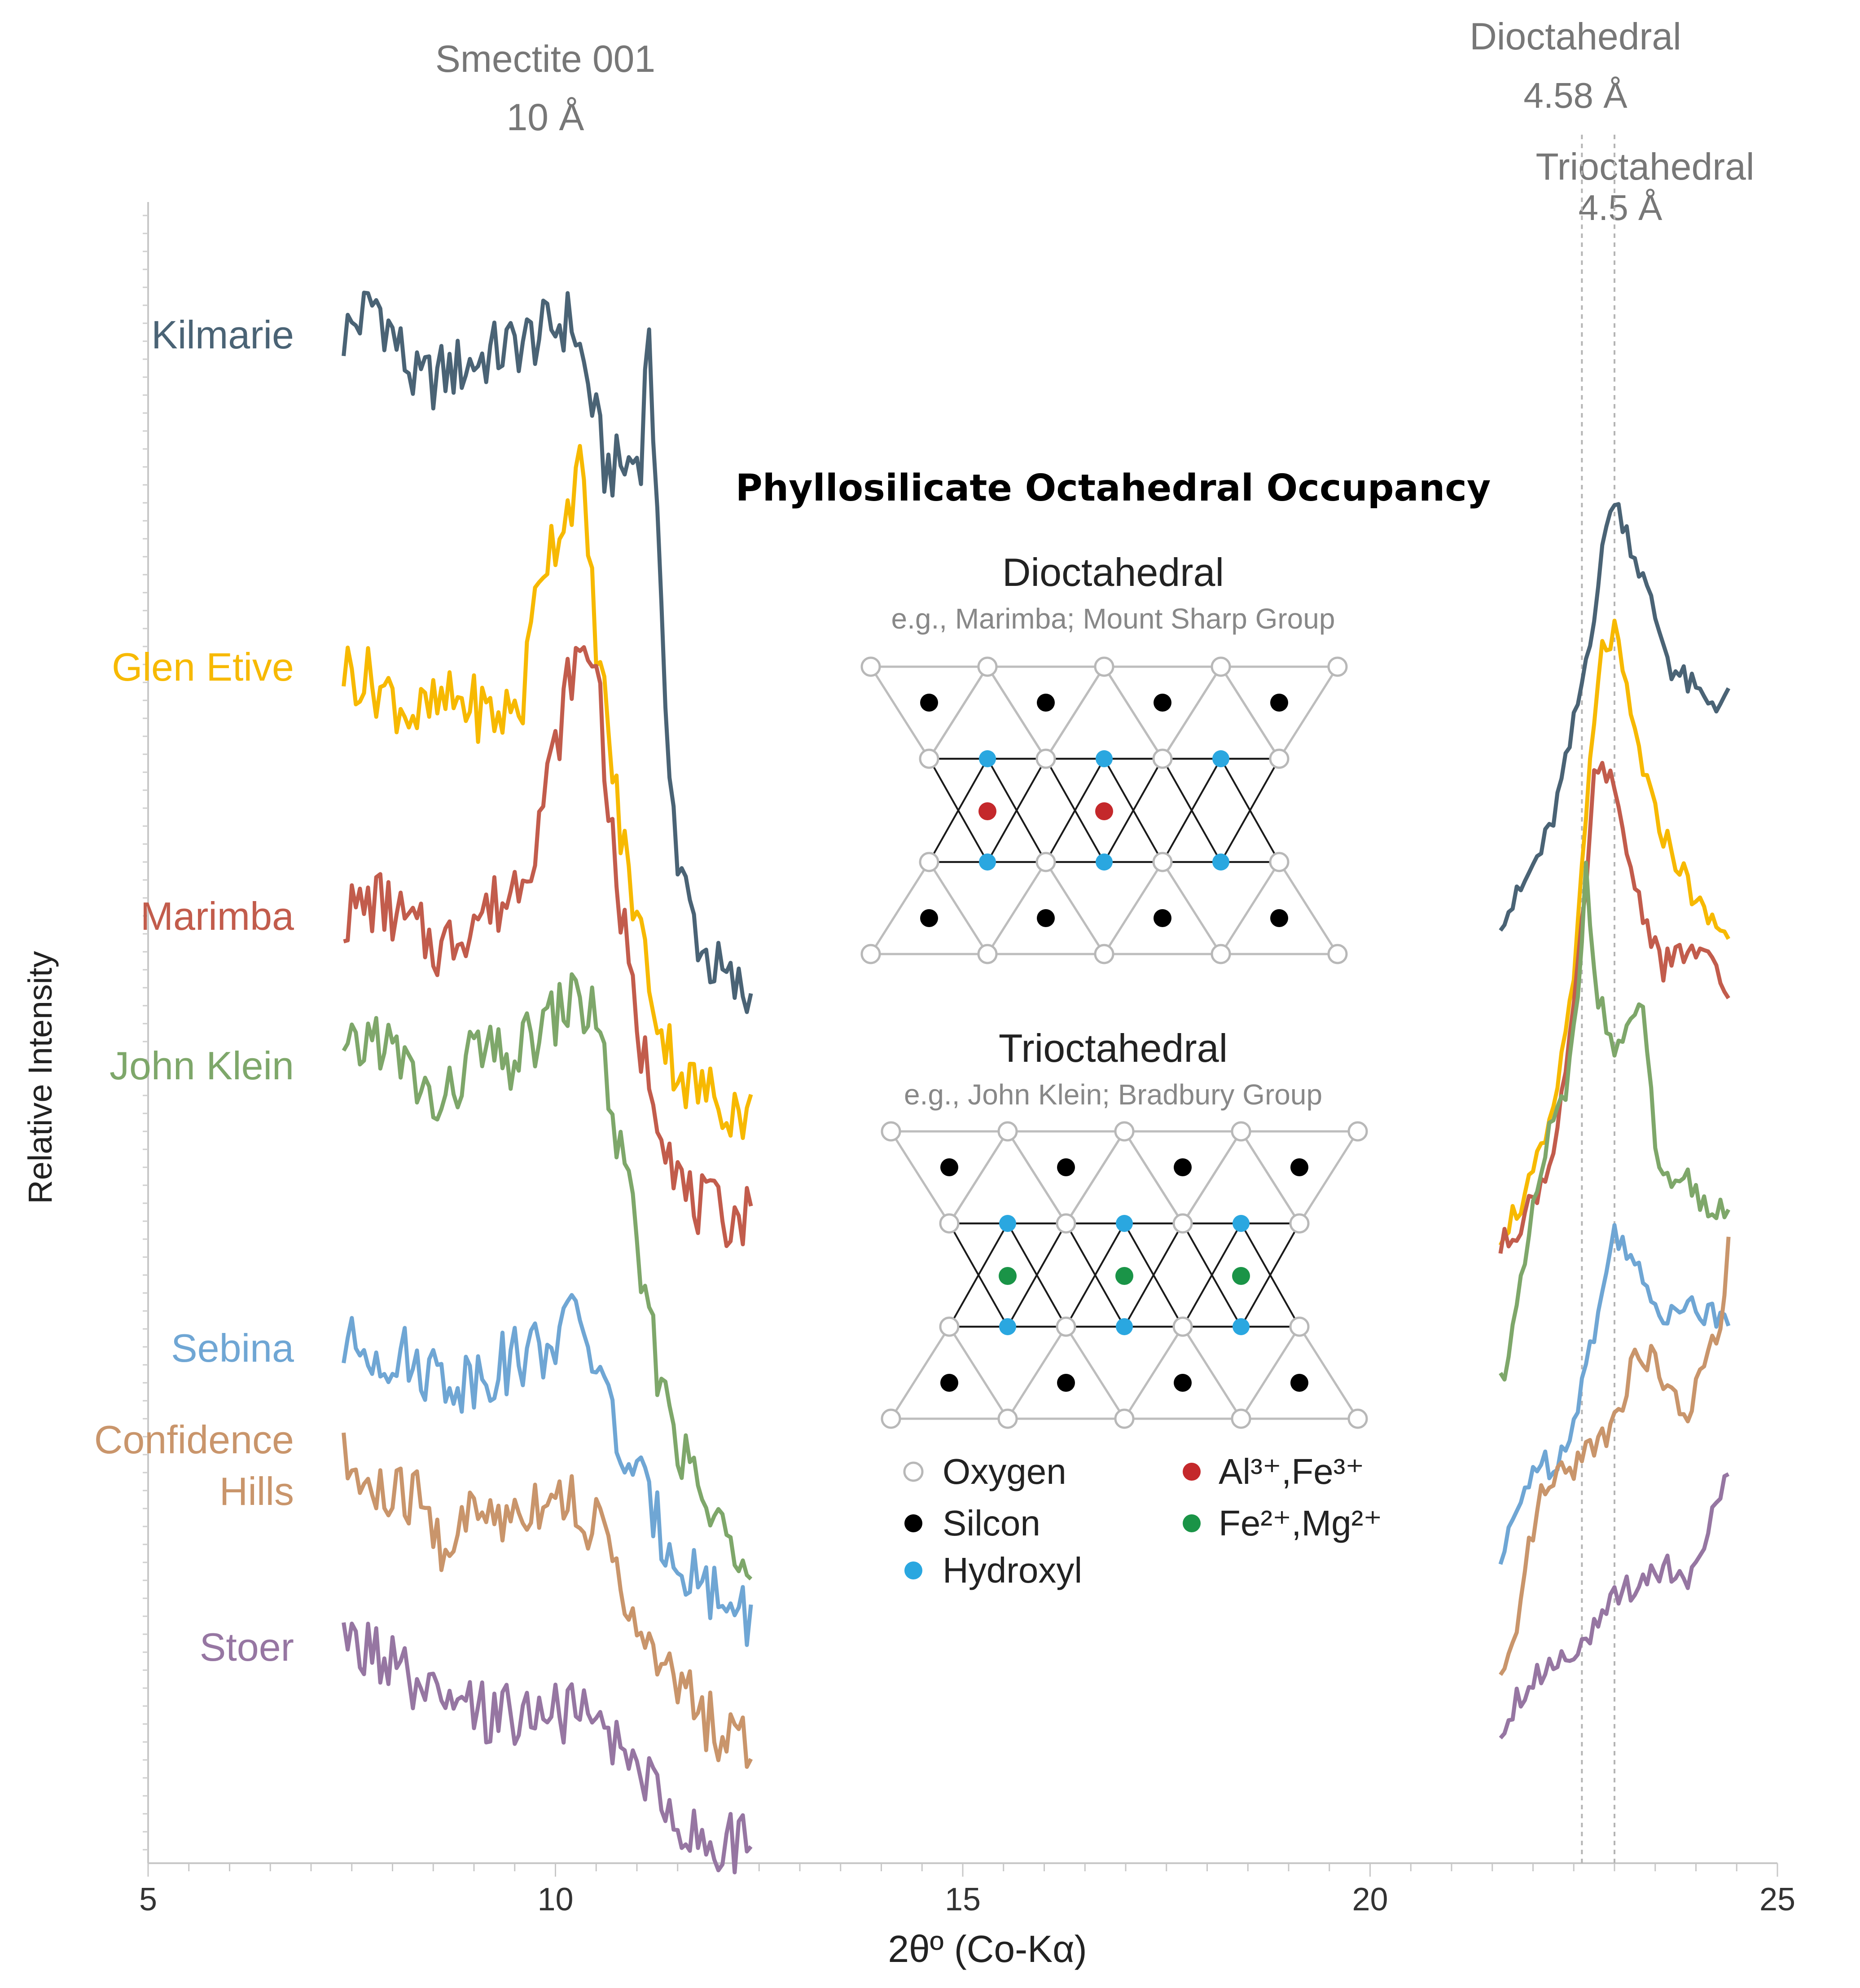 The image size is (1860, 1988). I want to click on x-ticks: 5 10 15 20 25, so click(967, 1890).